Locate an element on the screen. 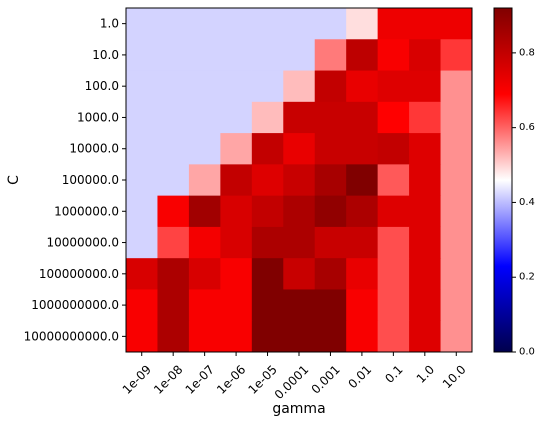 The image size is (540, 423). y-tick-label: 100000.0 is located at coordinates (90, 180).